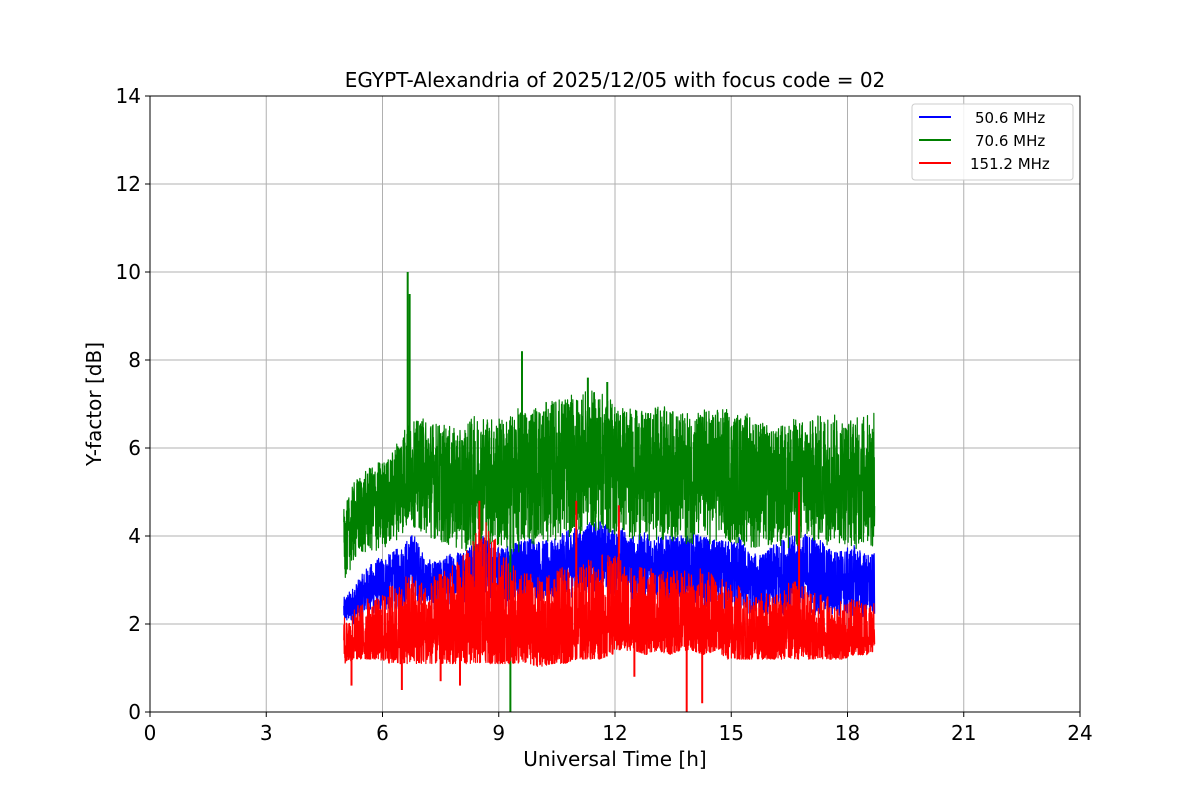  I want to click on x-tick-label: 15, so click(731, 733).